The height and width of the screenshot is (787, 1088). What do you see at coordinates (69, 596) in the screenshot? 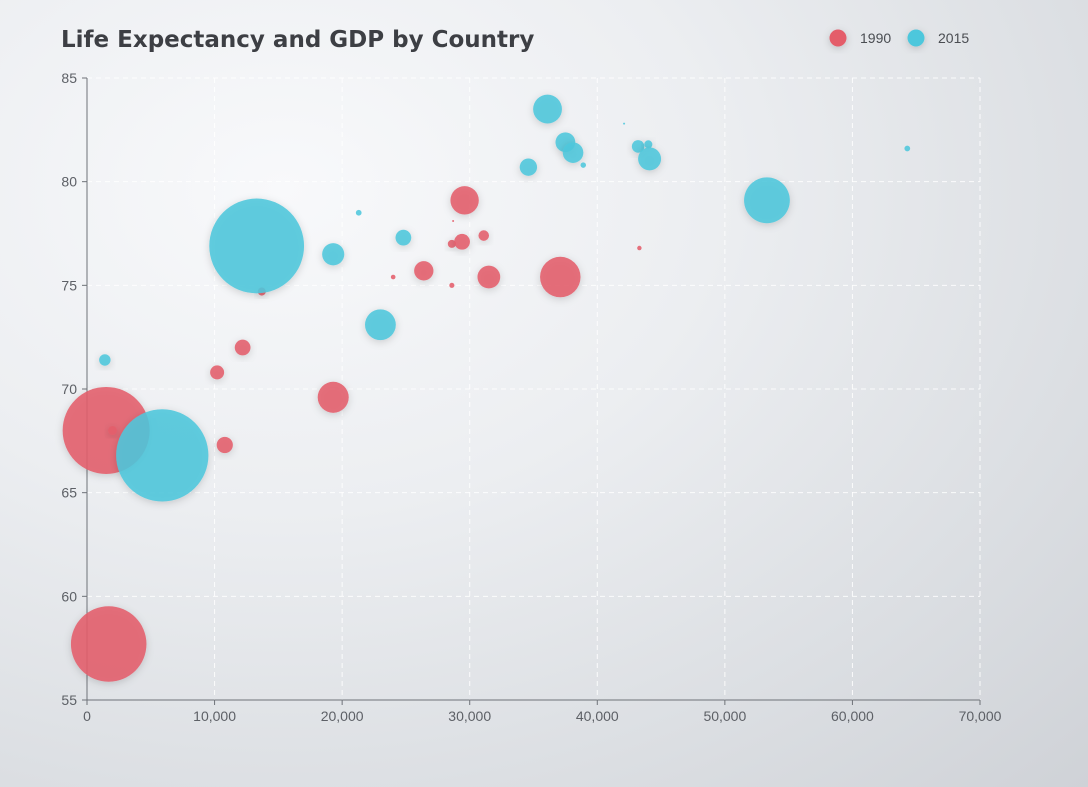
I see `y-tick-label: 60` at bounding box center [69, 596].